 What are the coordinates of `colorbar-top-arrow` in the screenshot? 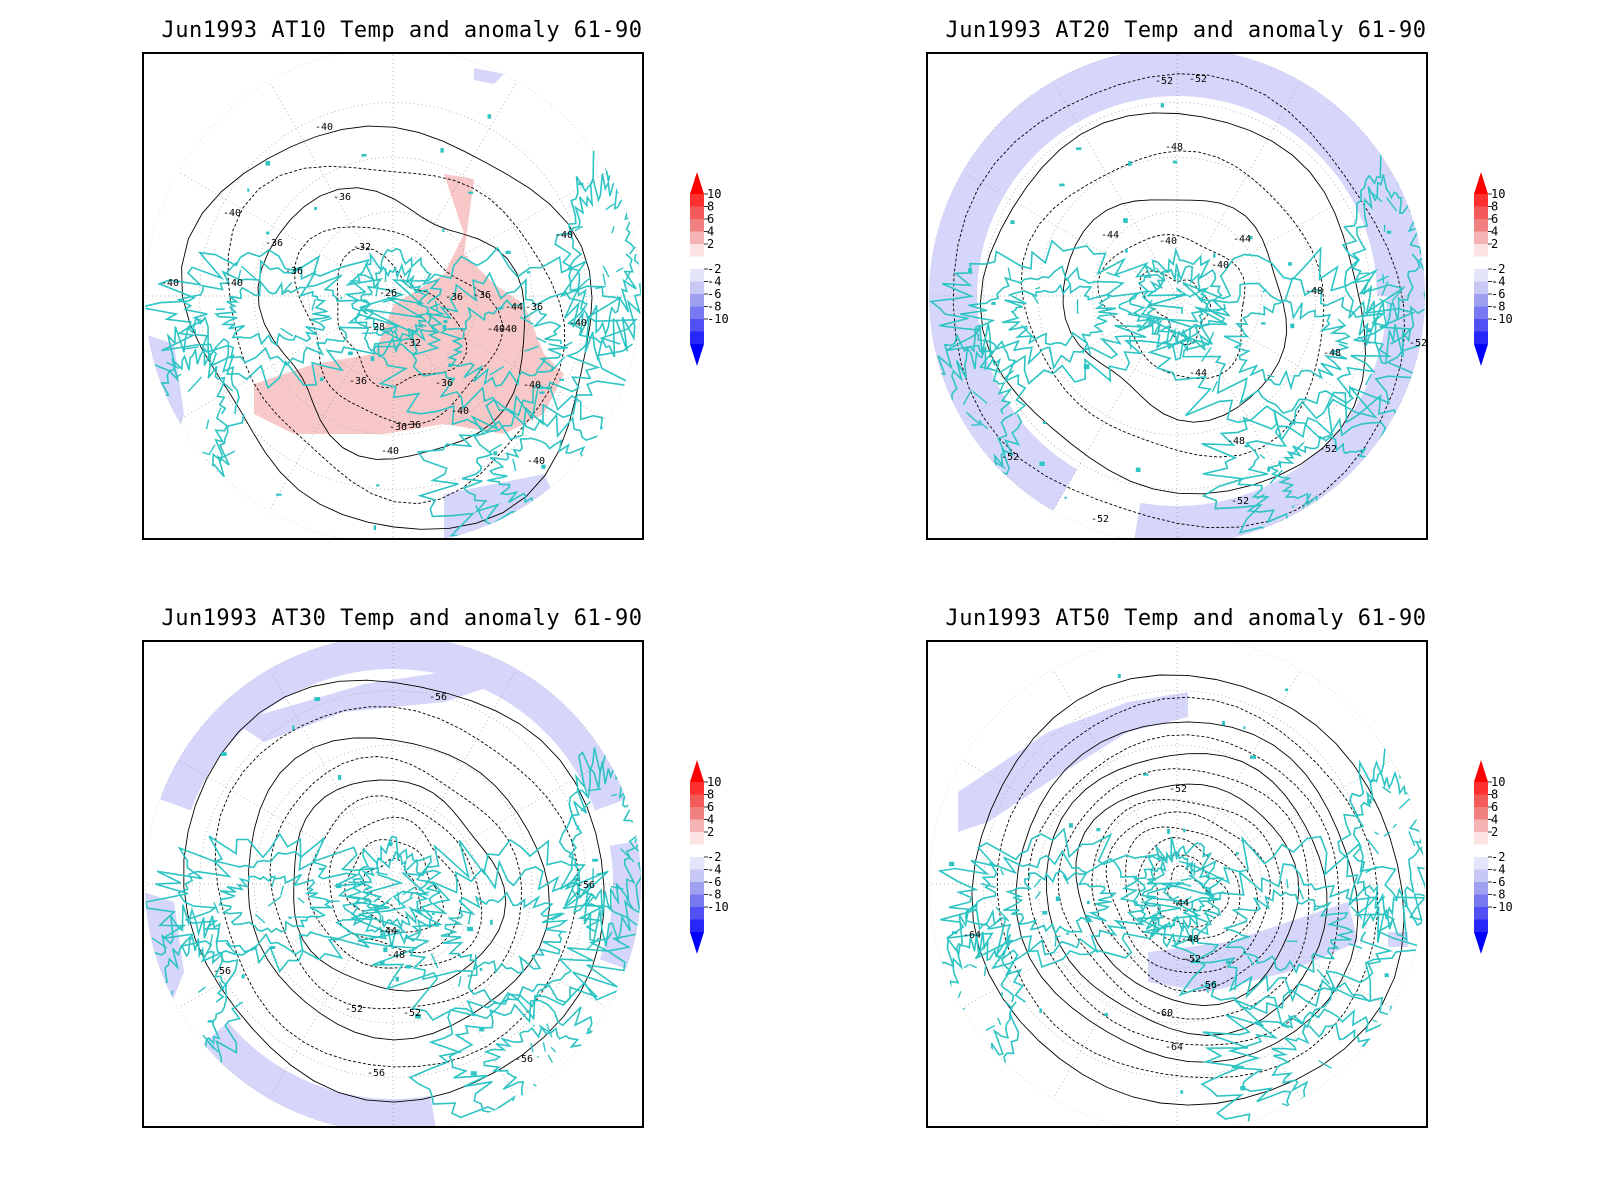 It's located at (697, 183).